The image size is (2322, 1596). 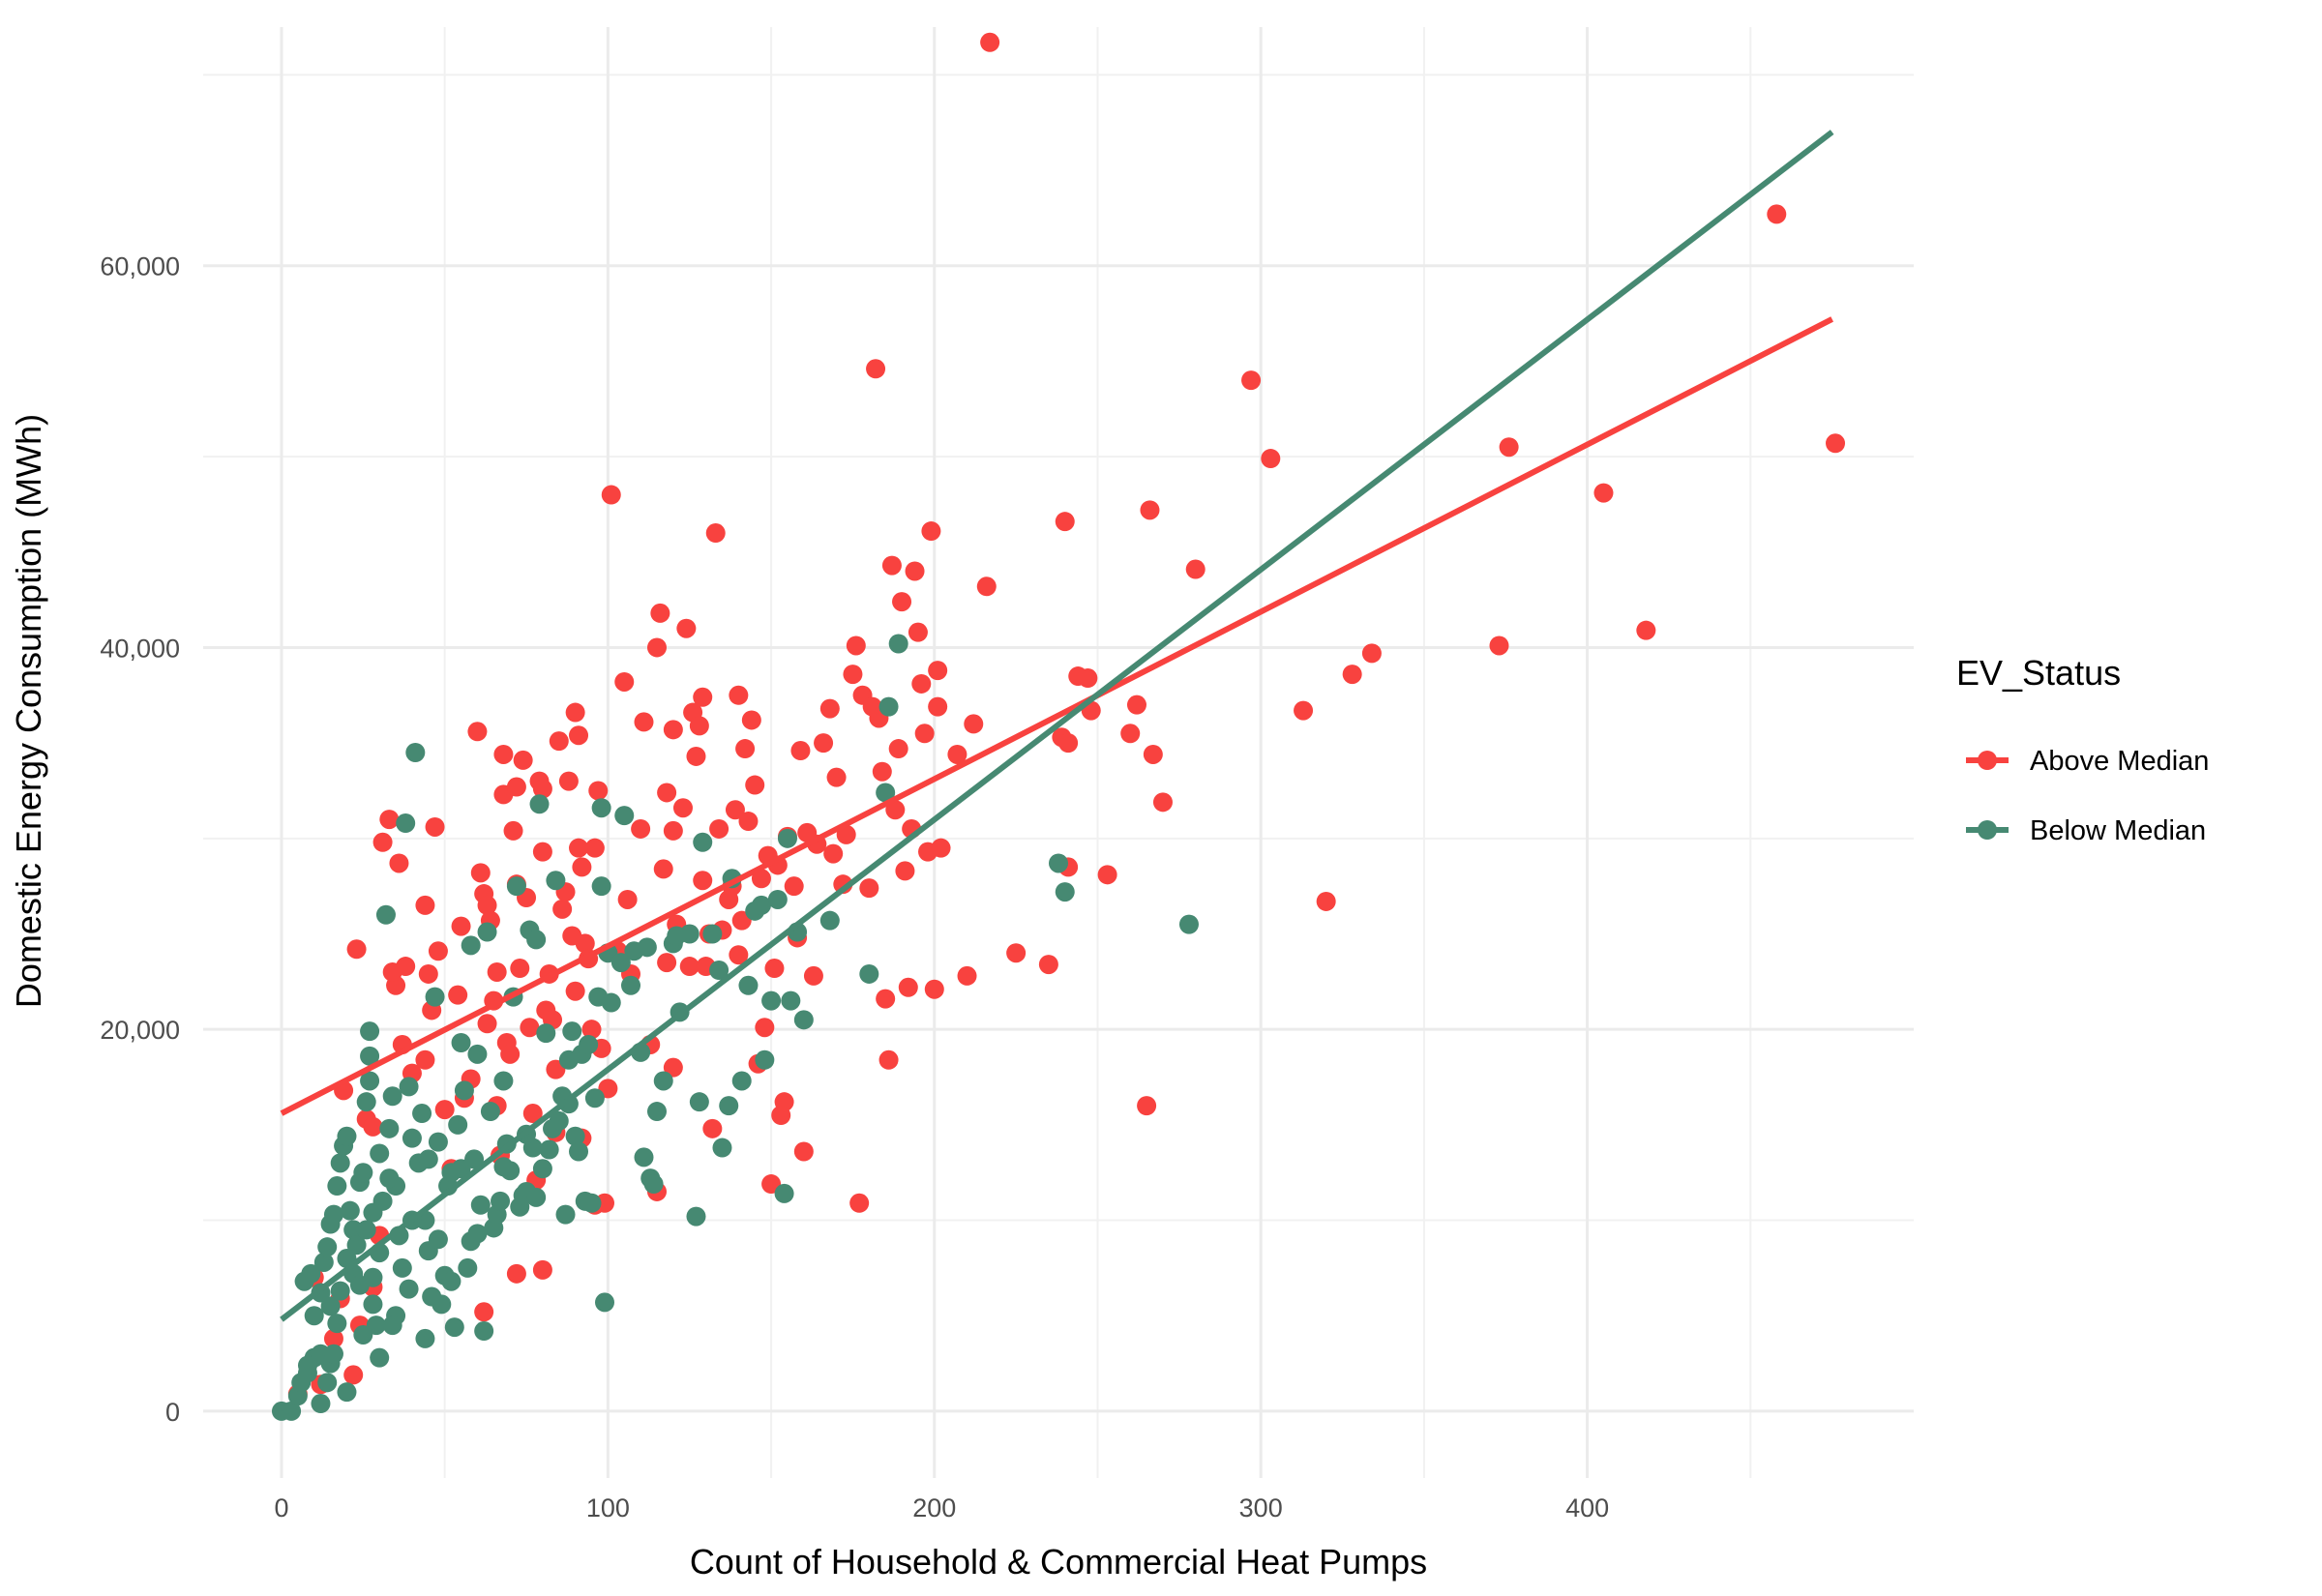 I want to click on legend: EV_Status Above Median Below Median, so click(x=2082, y=749).